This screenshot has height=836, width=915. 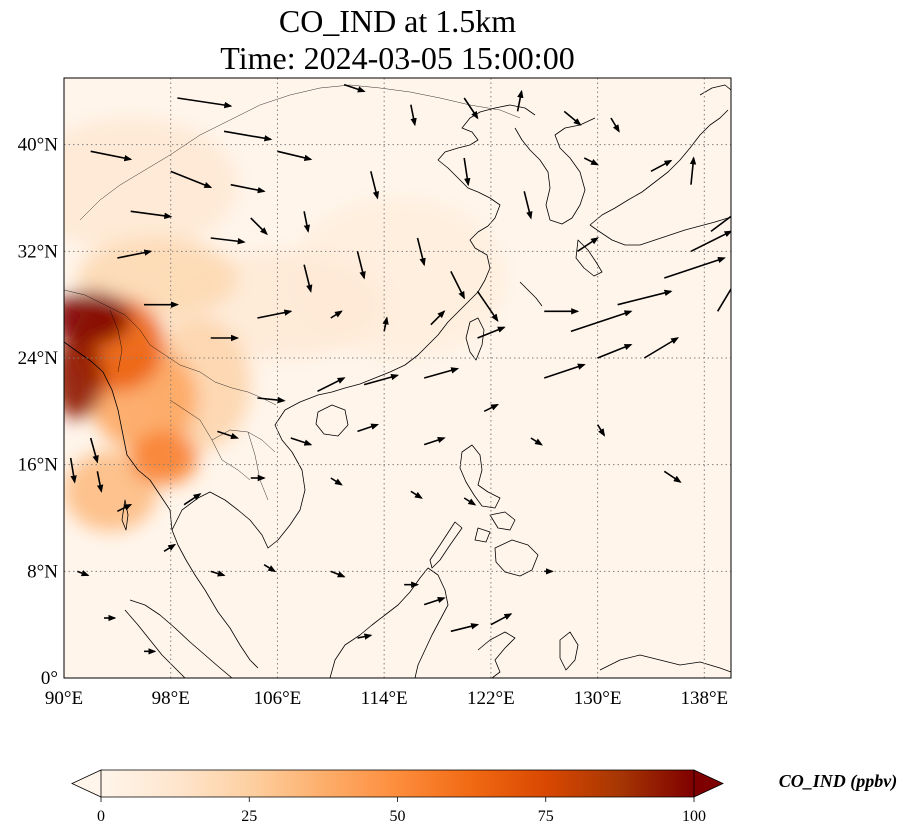 I want to click on coastline-borneo, so click(x=389, y=622).